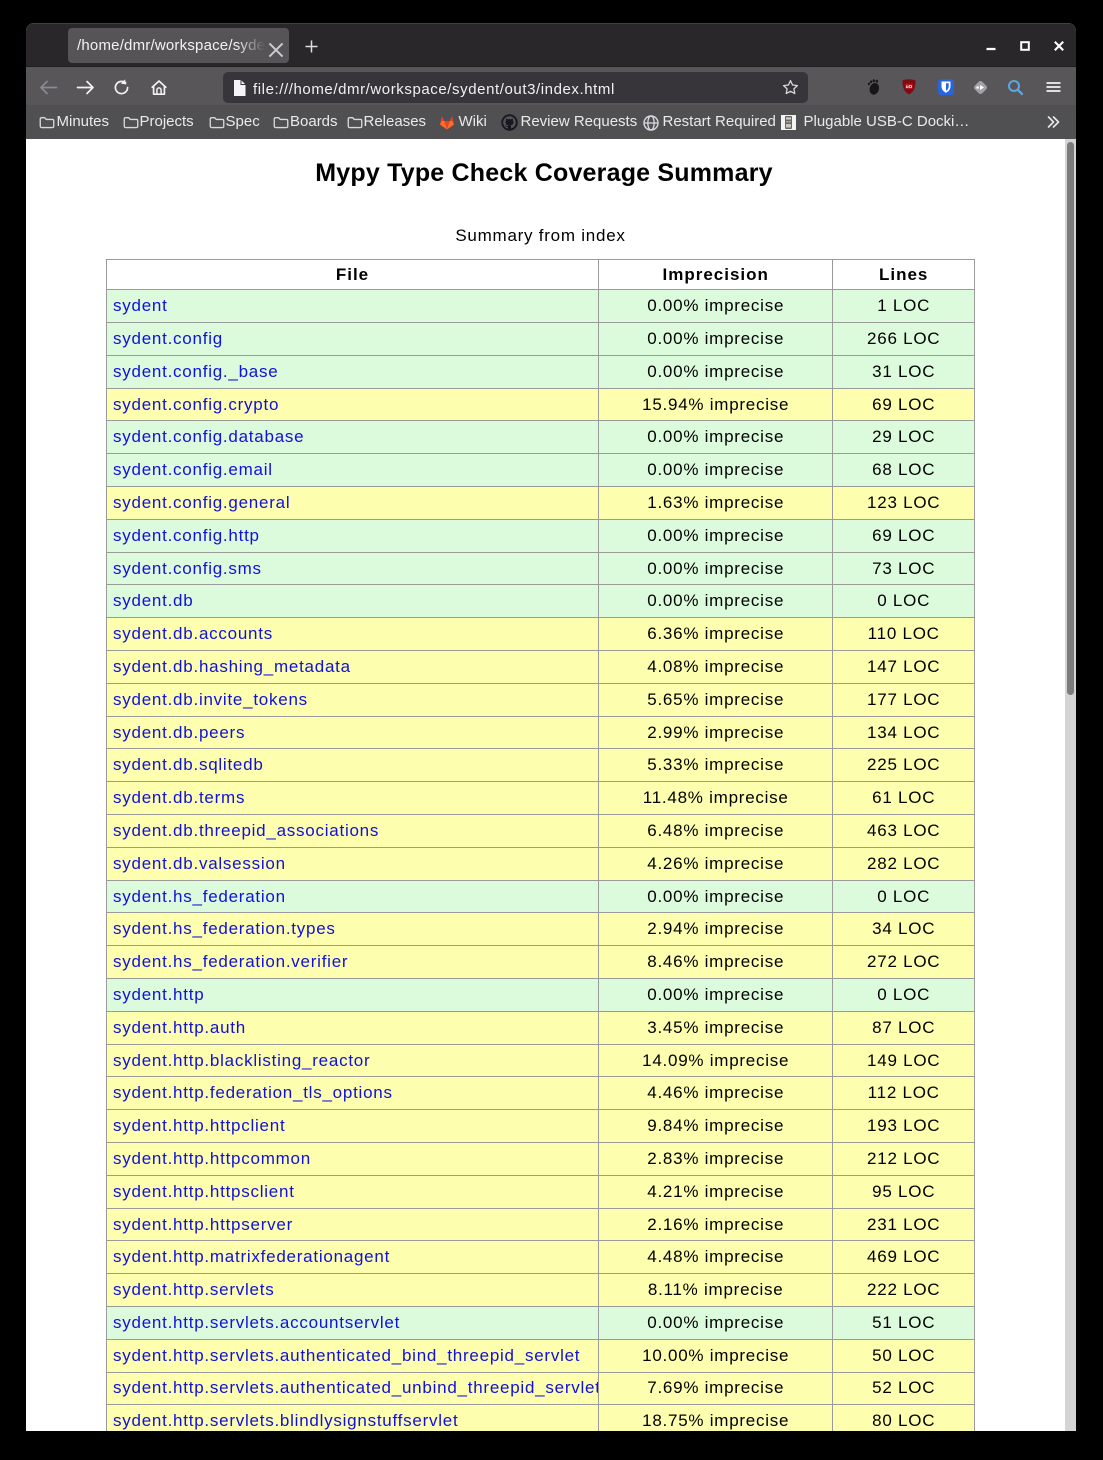 This screenshot has height=1460, width=1103. I want to click on svg-text: uO, so click(909, 86).